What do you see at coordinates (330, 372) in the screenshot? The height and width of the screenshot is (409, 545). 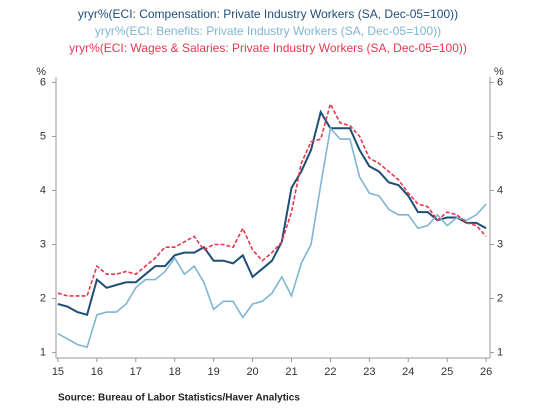 I see `x-tick-label: 22` at bounding box center [330, 372].